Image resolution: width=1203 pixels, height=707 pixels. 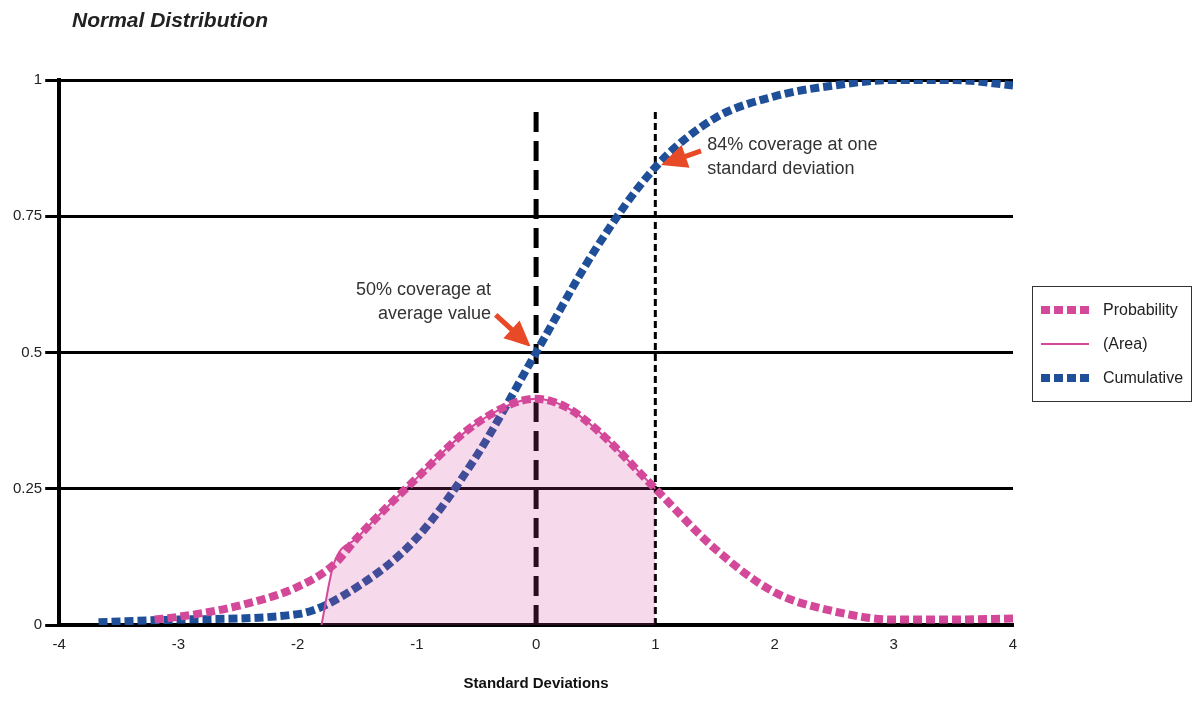 What do you see at coordinates (1143, 378) in the screenshot?
I see `legend-label: Cumulative` at bounding box center [1143, 378].